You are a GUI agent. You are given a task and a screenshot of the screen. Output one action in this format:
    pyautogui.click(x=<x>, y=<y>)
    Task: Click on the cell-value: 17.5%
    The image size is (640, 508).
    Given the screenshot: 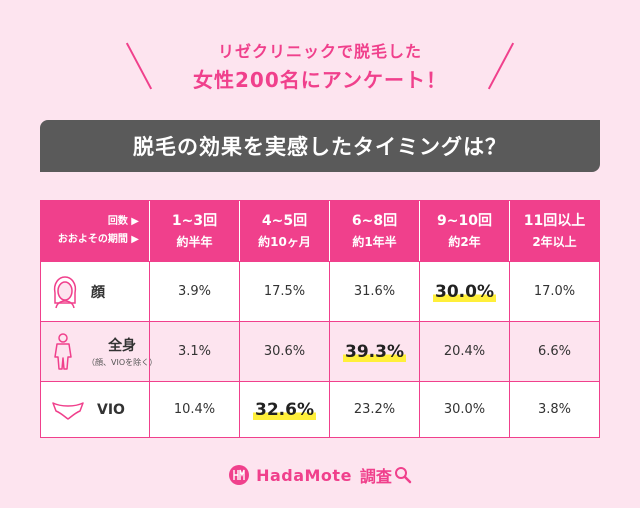 What is the action you would take?
    pyautogui.click(x=284, y=291)
    